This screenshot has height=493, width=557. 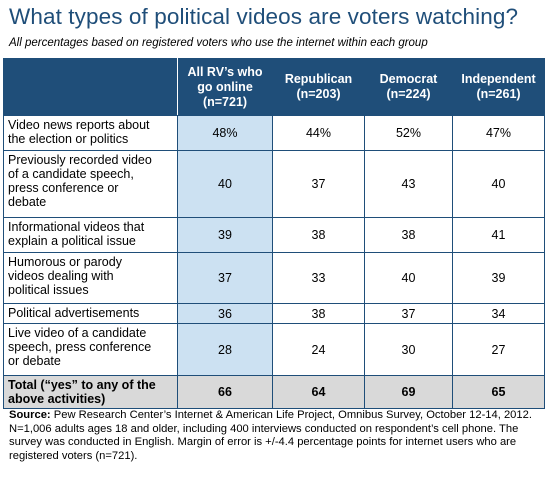 I want to click on cell-all-rv: 28, so click(x=225, y=349).